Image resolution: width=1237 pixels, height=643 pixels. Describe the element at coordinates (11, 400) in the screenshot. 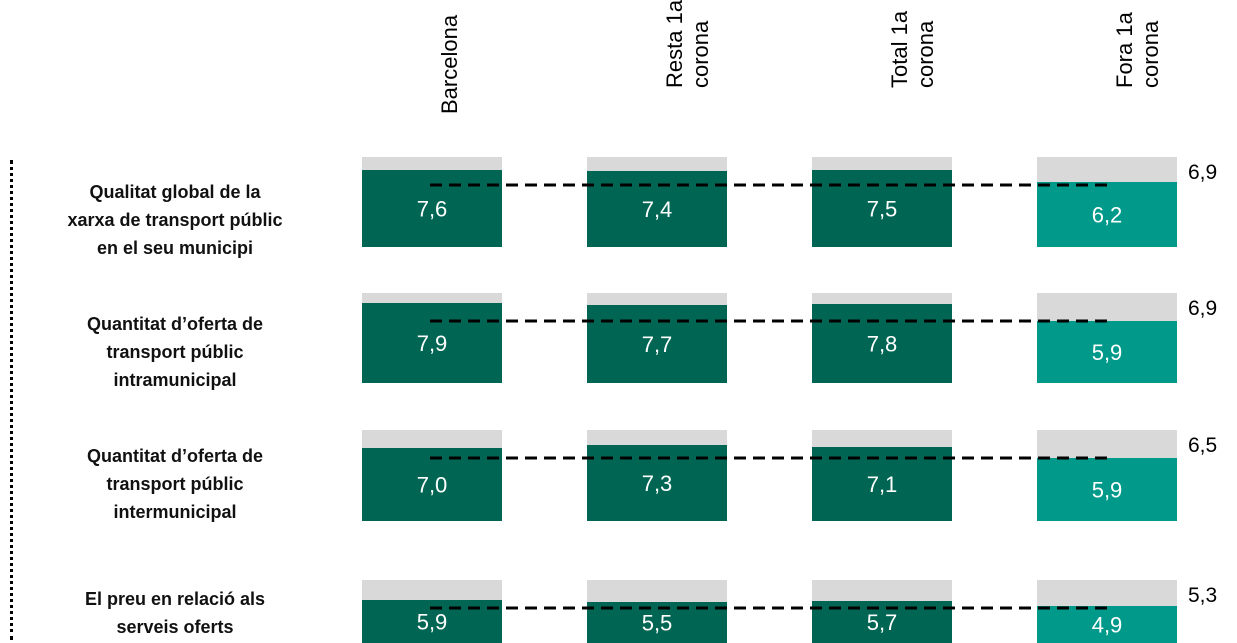

I see `row-separator-dotted-line` at that location.